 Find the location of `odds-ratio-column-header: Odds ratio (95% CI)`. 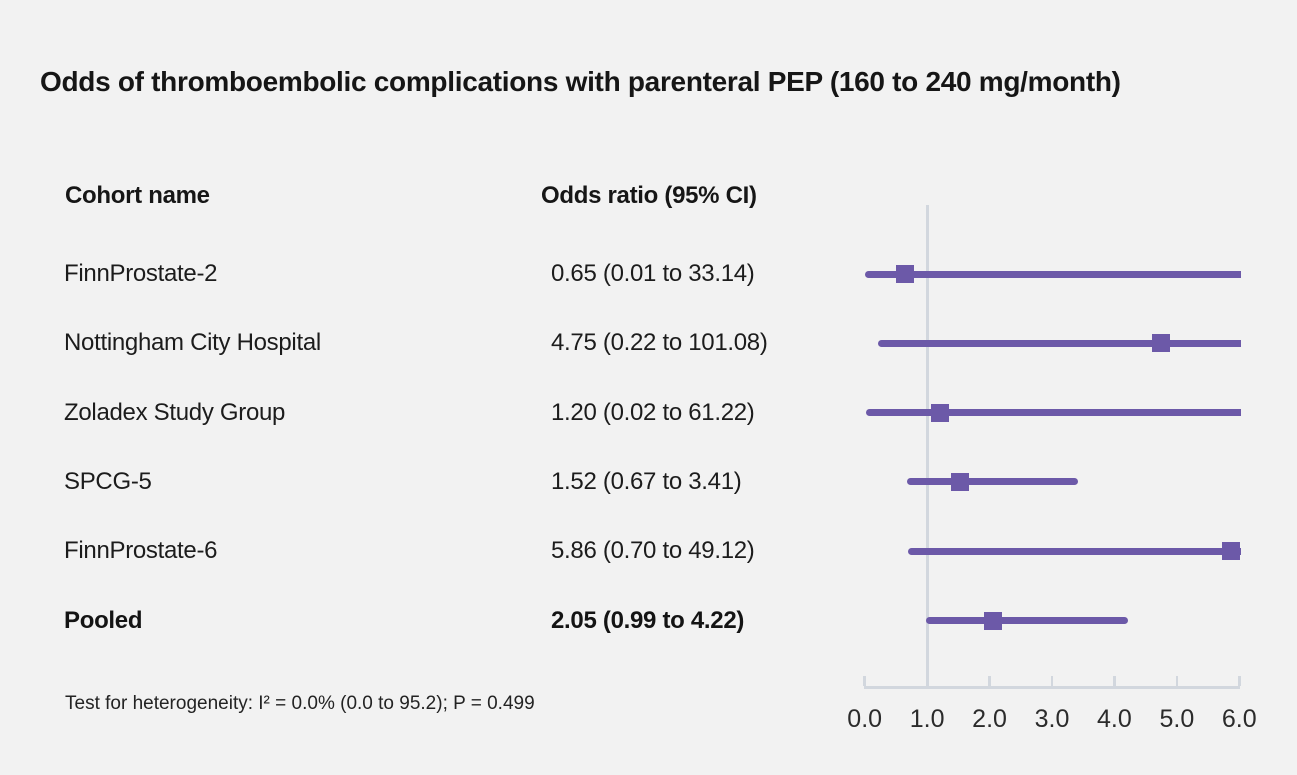

odds-ratio-column-header: Odds ratio (95% CI) is located at coordinates (649, 195).